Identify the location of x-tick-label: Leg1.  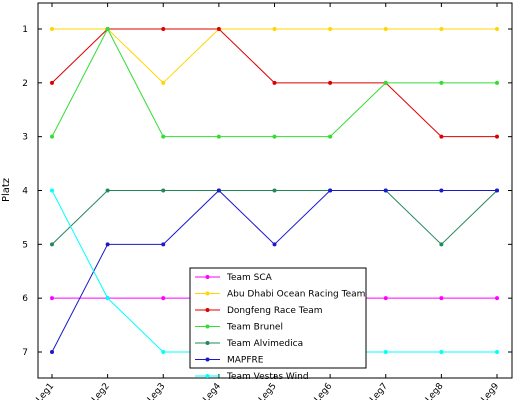
(46, 391).